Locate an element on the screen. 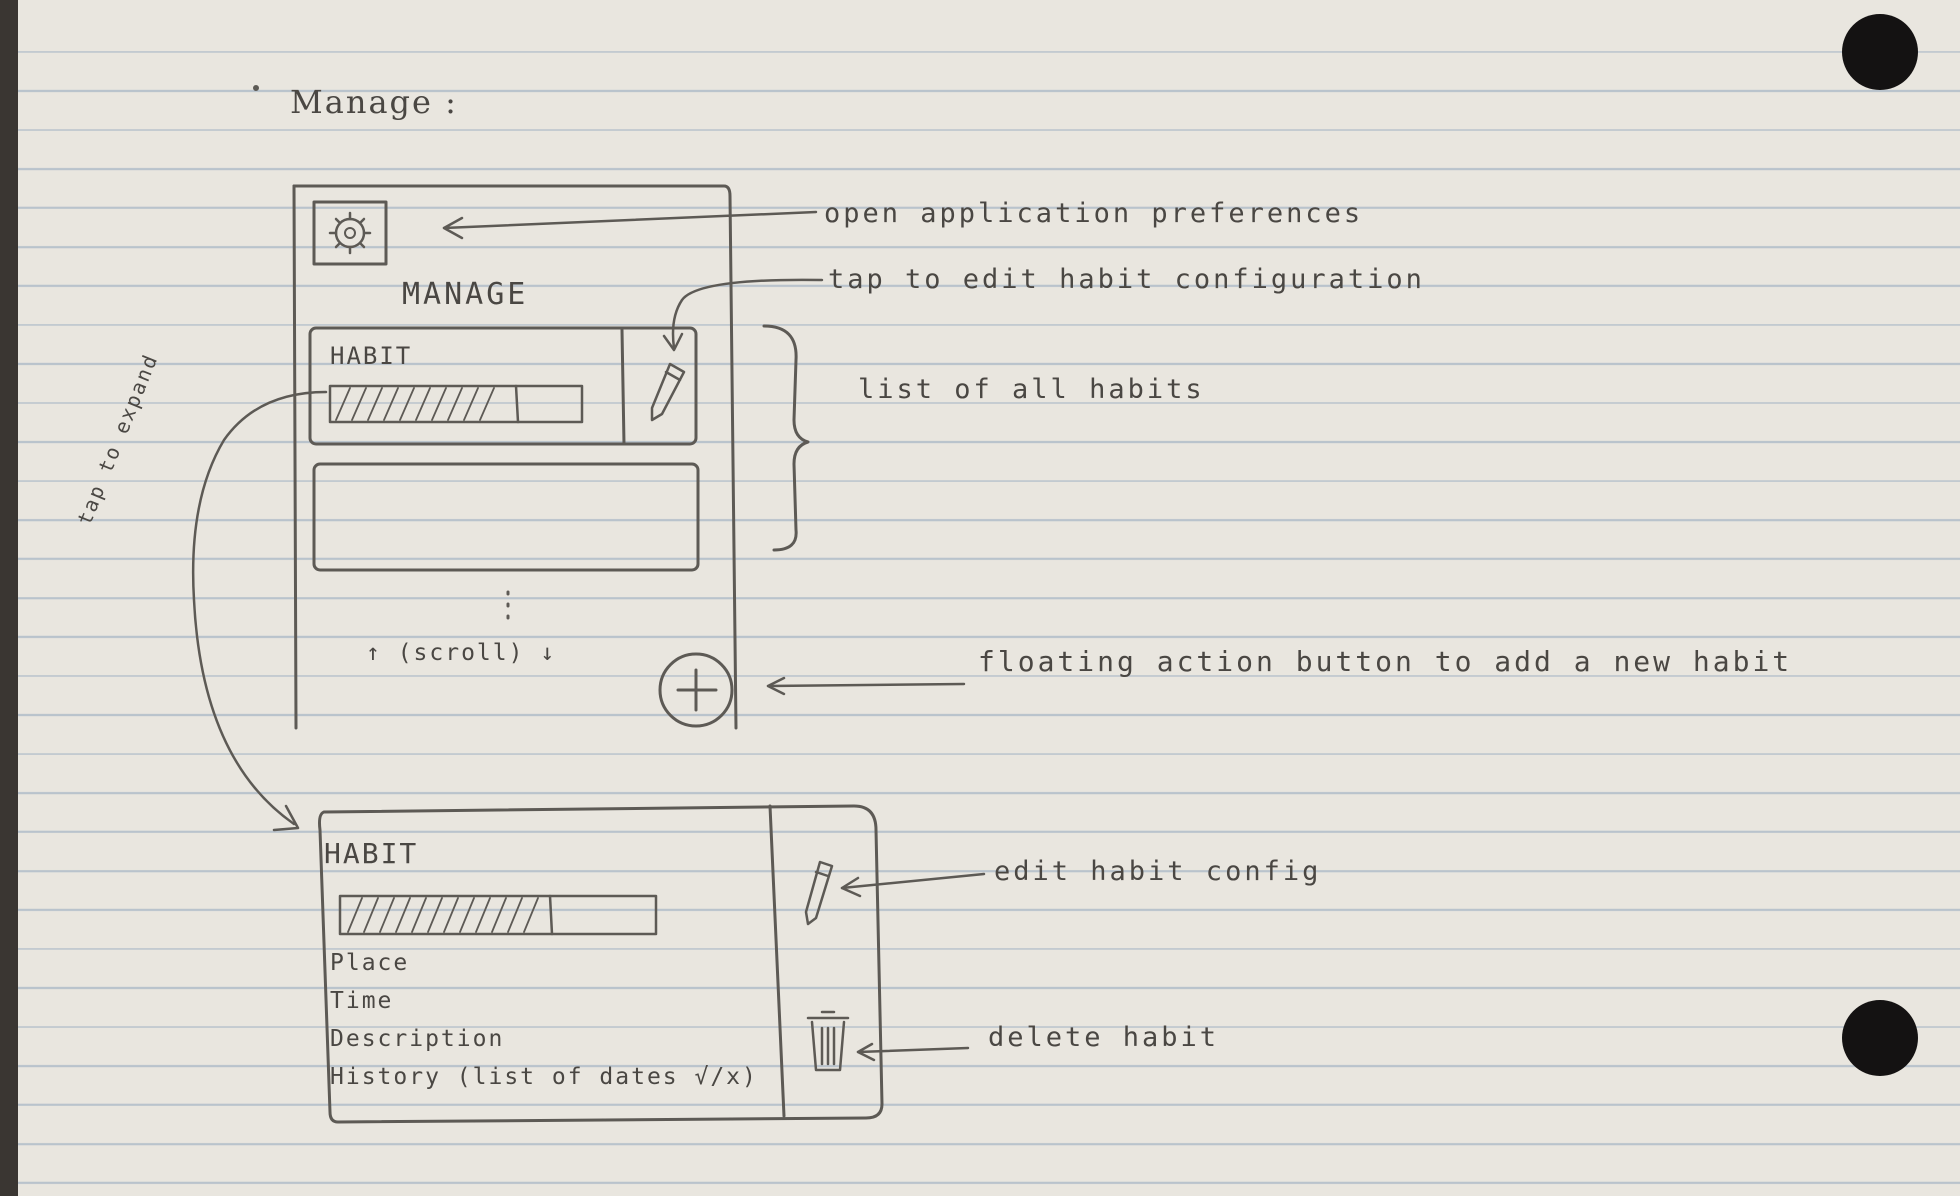  phone-frame-left is located at coordinates (295, 457).